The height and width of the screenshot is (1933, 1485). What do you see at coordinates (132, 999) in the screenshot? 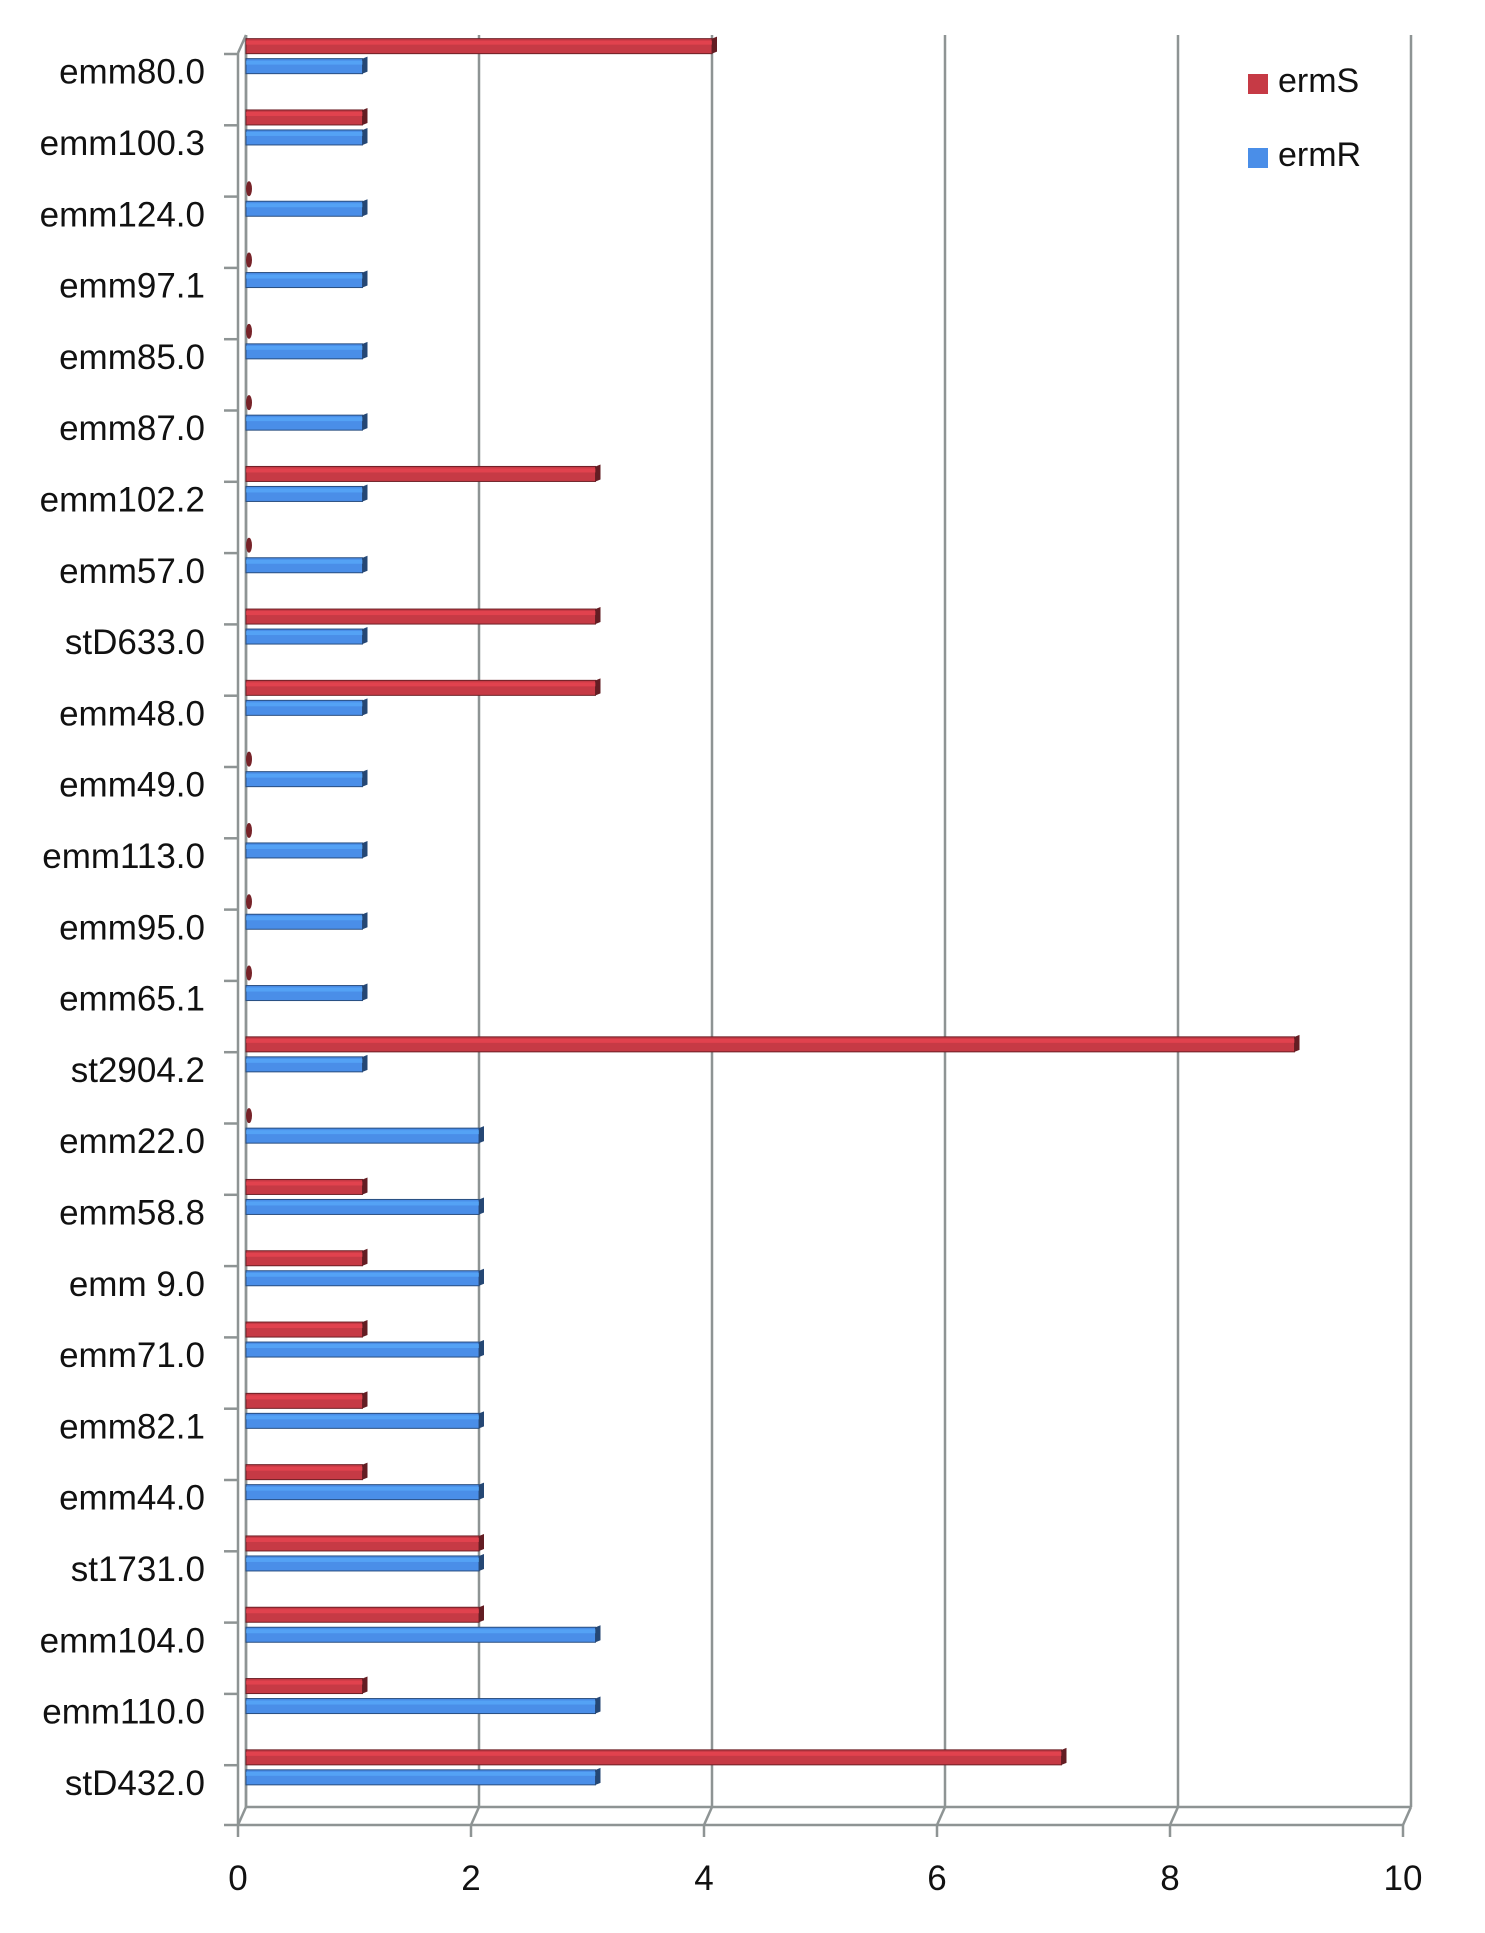
I see `category-label-13: emm65.1` at bounding box center [132, 999].